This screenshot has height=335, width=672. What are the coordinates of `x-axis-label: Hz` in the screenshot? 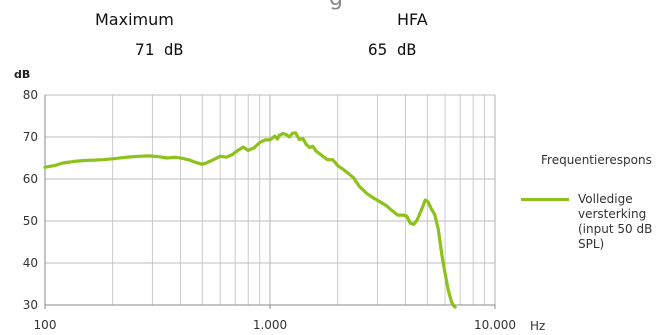 It's located at (537, 326).